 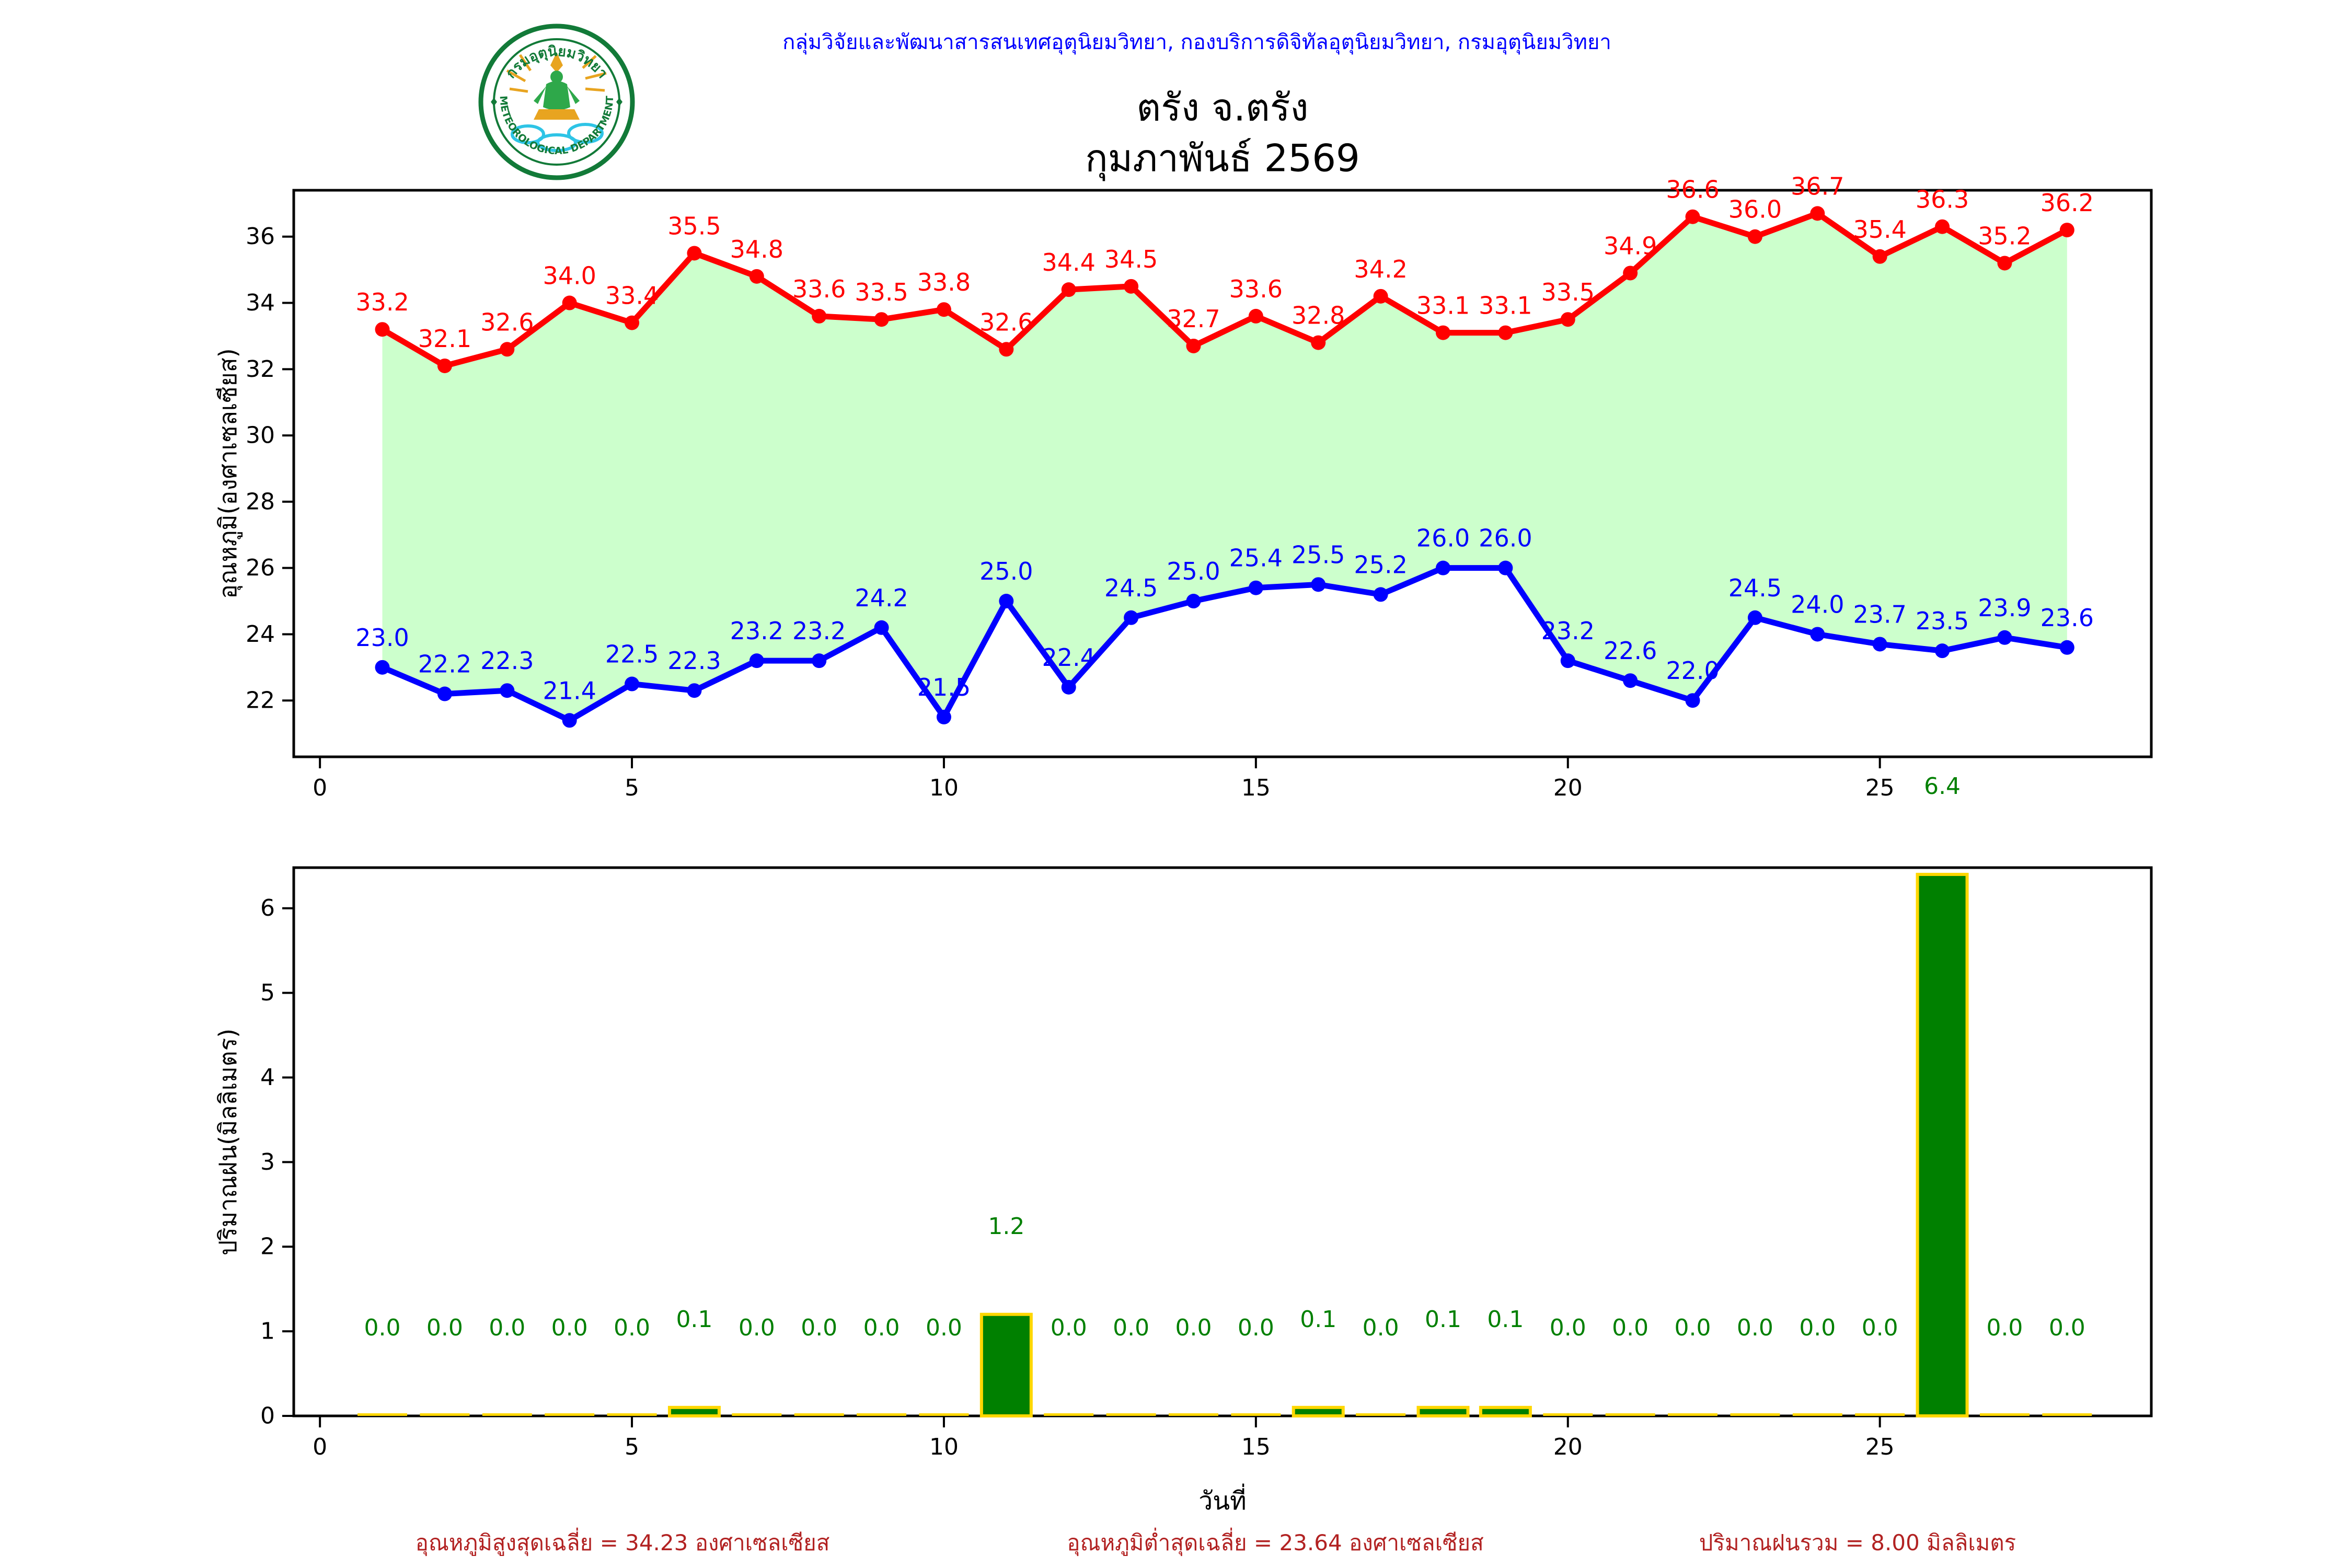 I want to click on logo-deity-figure, so click(x=557, y=86).